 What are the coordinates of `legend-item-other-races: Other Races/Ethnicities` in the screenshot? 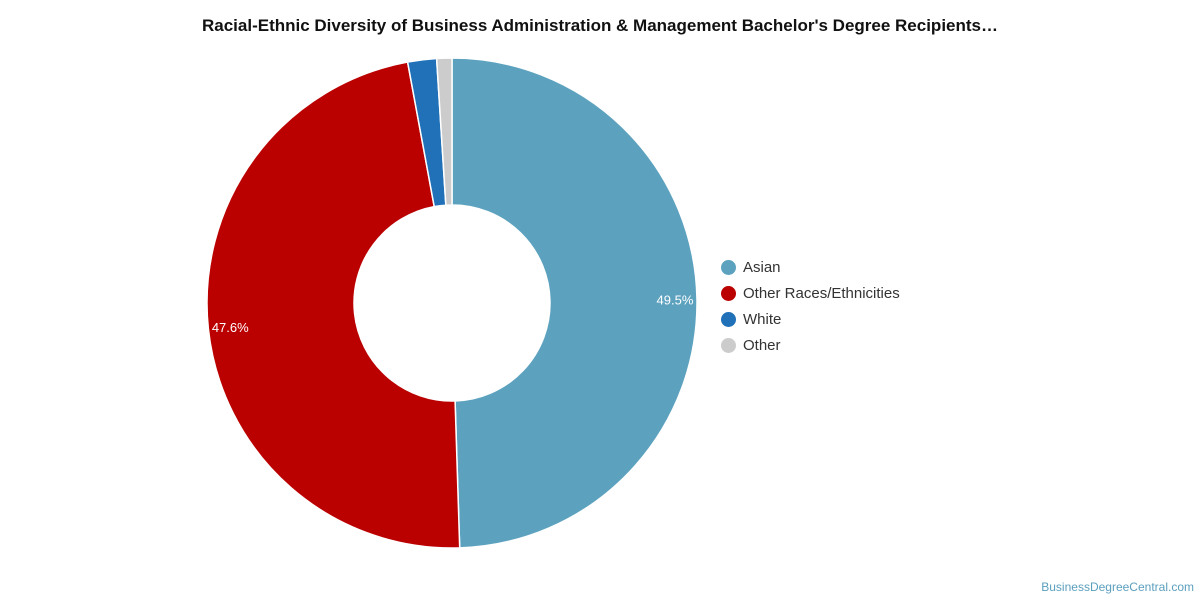 It's located at (810, 293).